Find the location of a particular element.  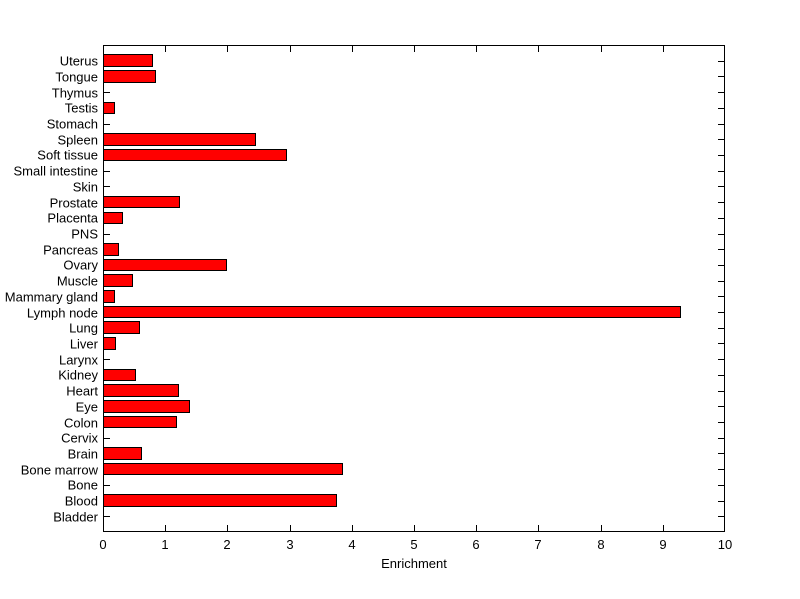

x-tick-label: 10 is located at coordinates (725, 544).